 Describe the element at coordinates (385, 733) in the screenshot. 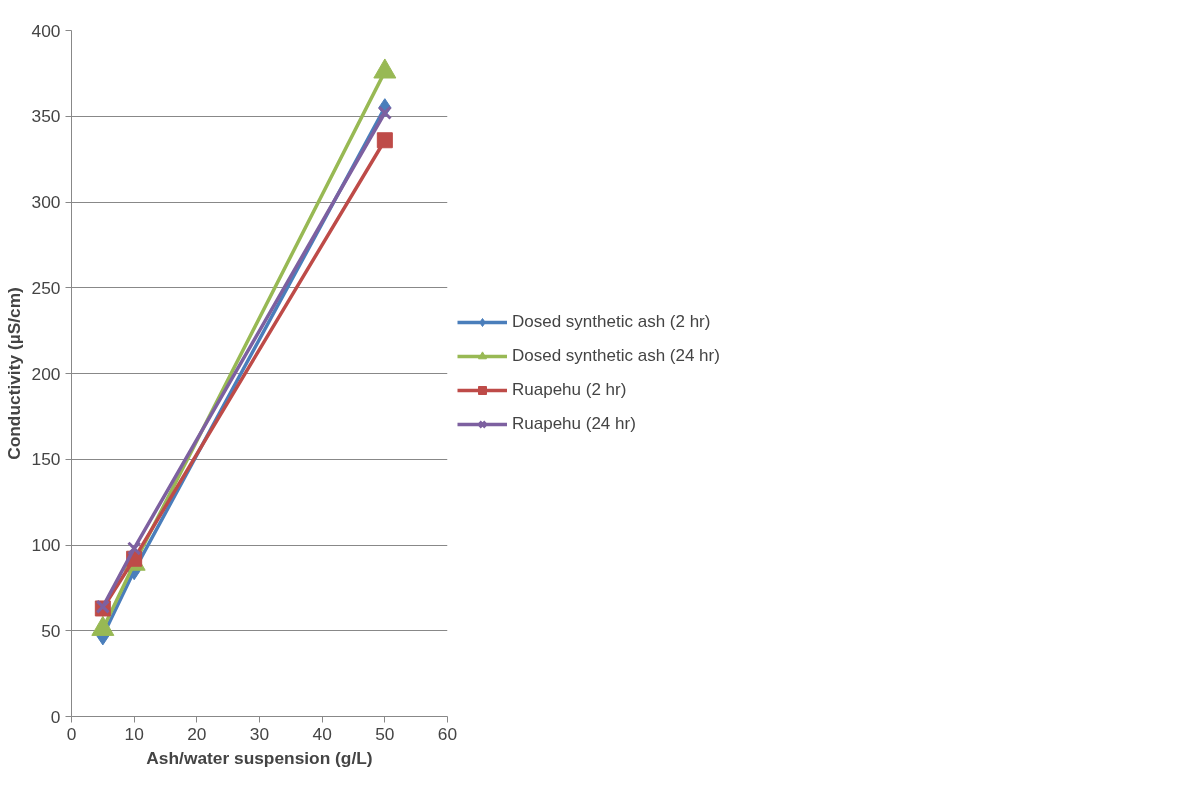

I see `x-tick-label: 50` at that location.